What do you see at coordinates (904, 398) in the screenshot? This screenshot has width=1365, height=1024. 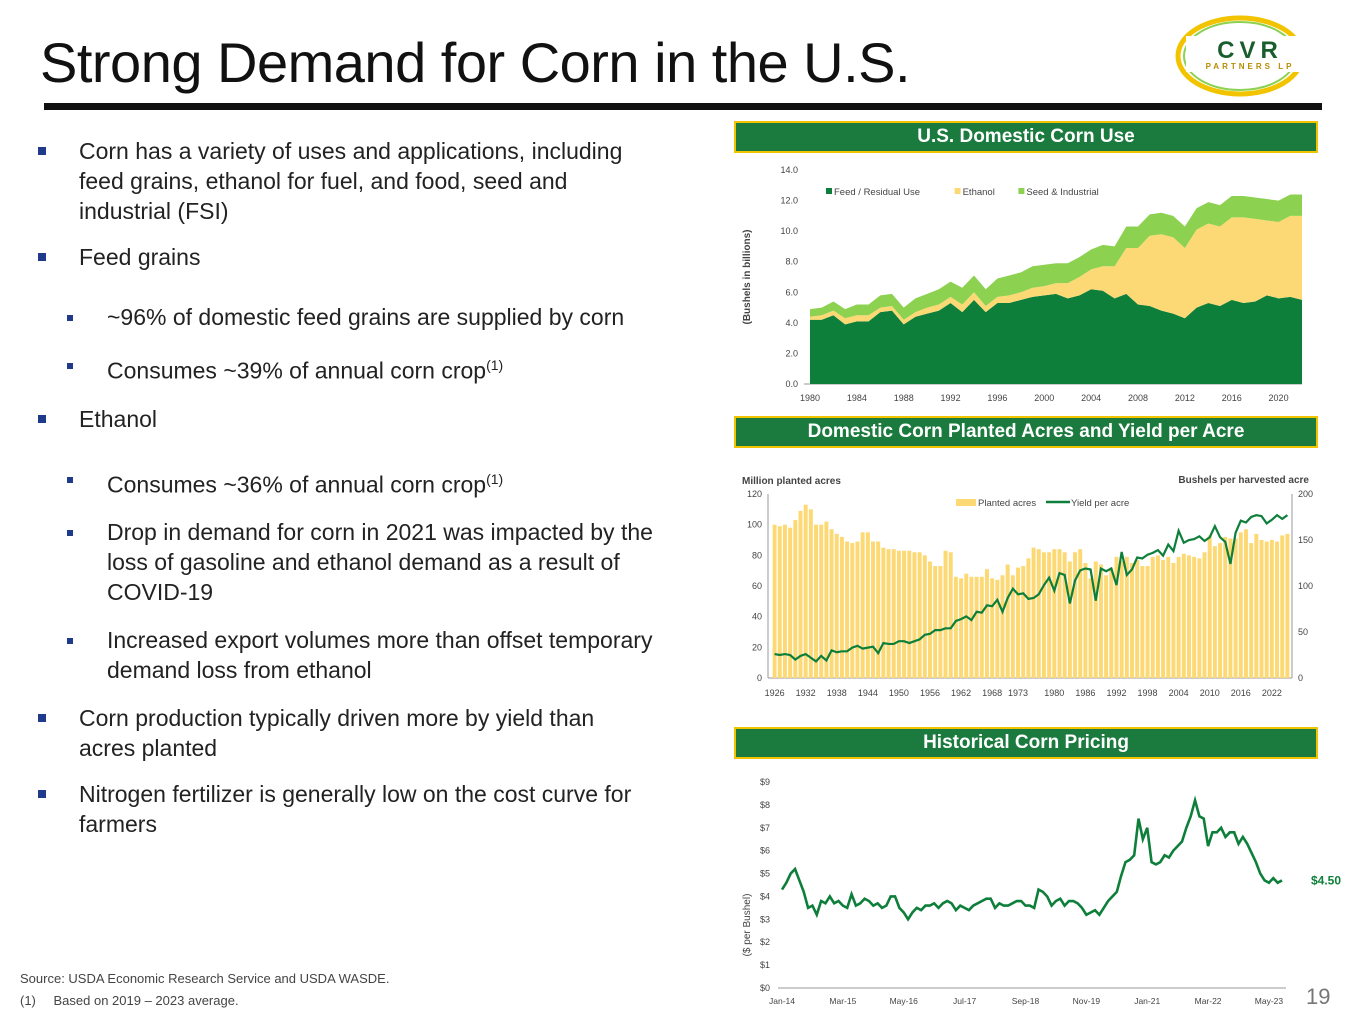 I see `x-tick-label: 1988` at bounding box center [904, 398].